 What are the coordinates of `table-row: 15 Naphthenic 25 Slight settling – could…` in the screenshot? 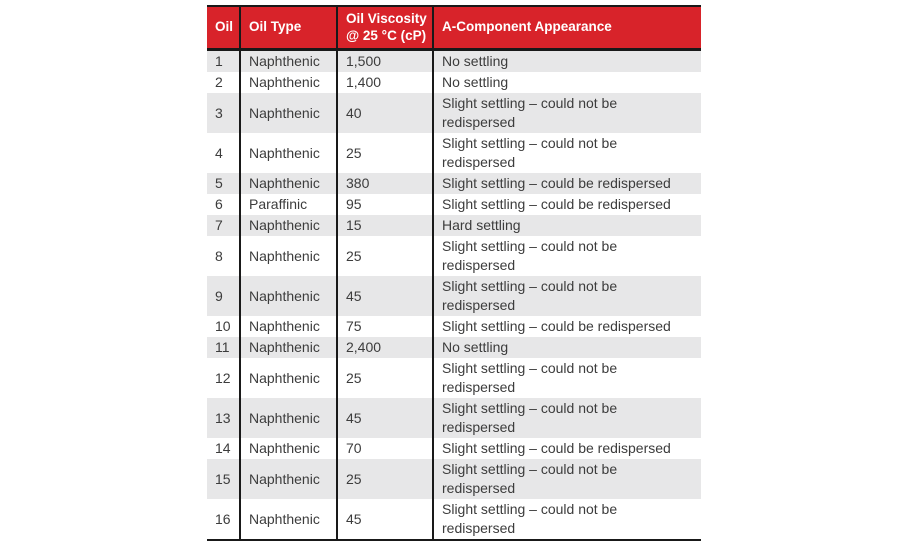 It's located at (454, 479).